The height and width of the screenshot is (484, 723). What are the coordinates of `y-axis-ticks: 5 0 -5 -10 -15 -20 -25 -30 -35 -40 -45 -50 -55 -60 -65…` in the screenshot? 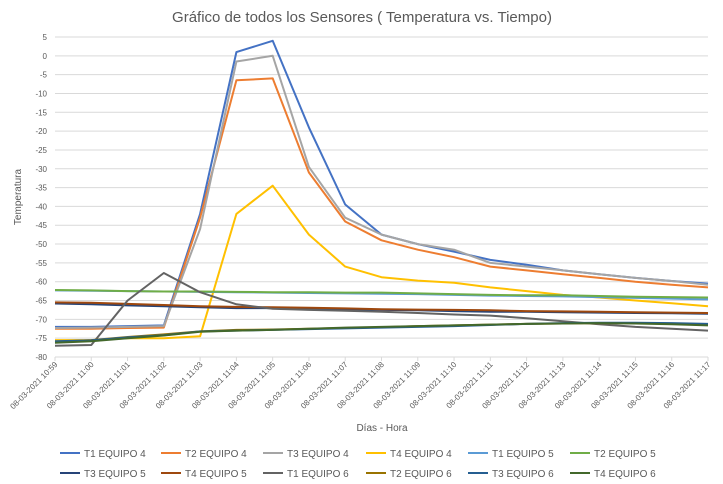 It's located at (41, 197).